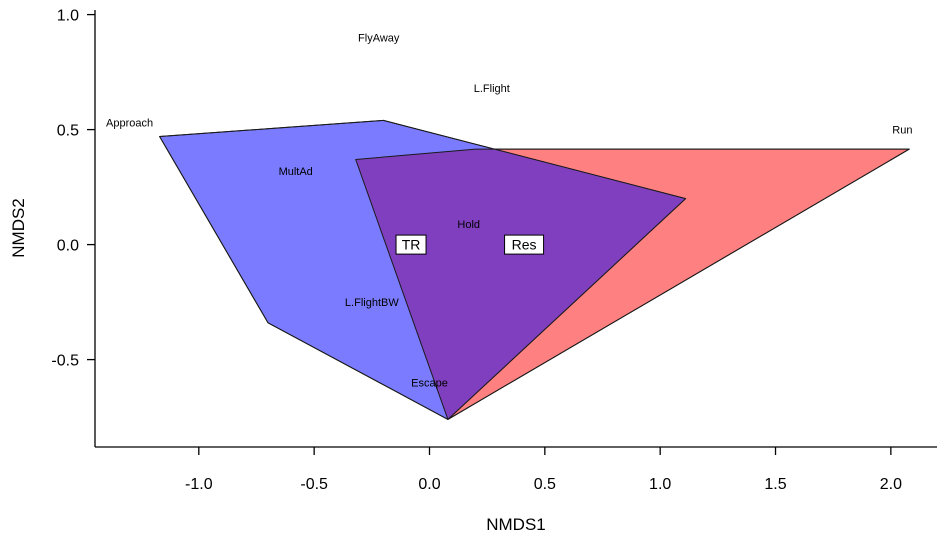 The image size is (939, 535). What do you see at coordinates (492, 89) in the screenshot?
I see `species-label: L.Flight` at bounding box center [492, 89].